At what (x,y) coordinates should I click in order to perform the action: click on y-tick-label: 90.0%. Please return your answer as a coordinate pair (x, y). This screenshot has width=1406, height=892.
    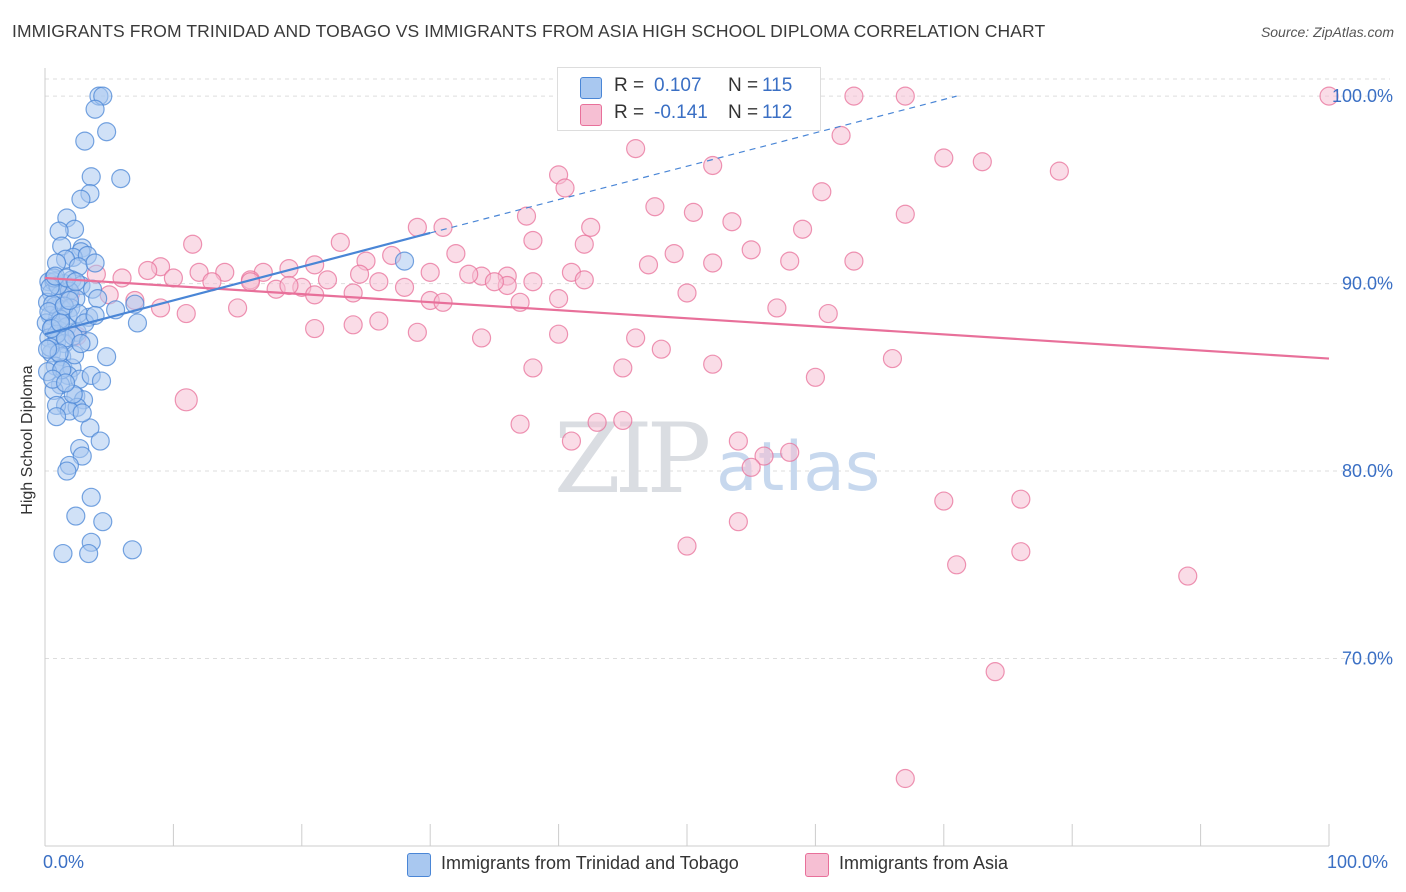
    Looking at the image, I should click on (1367, 284).